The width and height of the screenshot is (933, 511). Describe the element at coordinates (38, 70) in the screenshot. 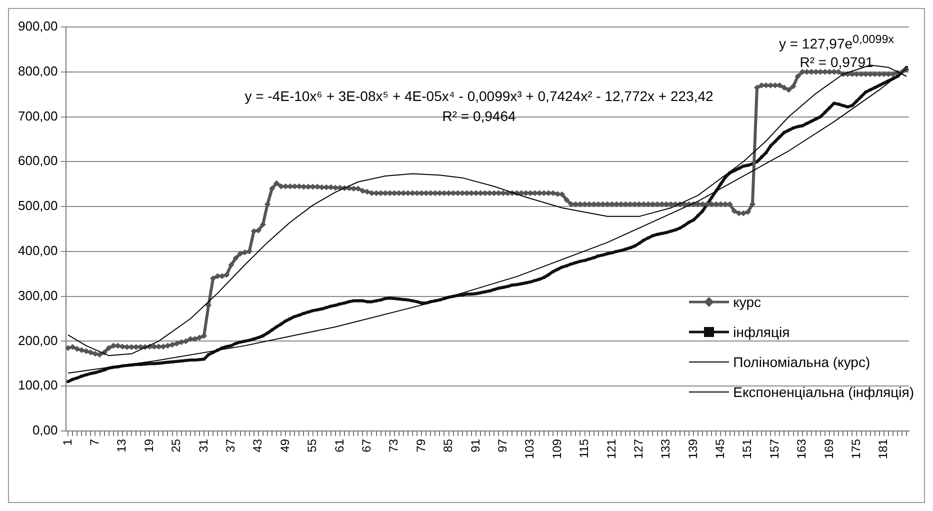

I see `y-tick-label: 800,00` at that location.